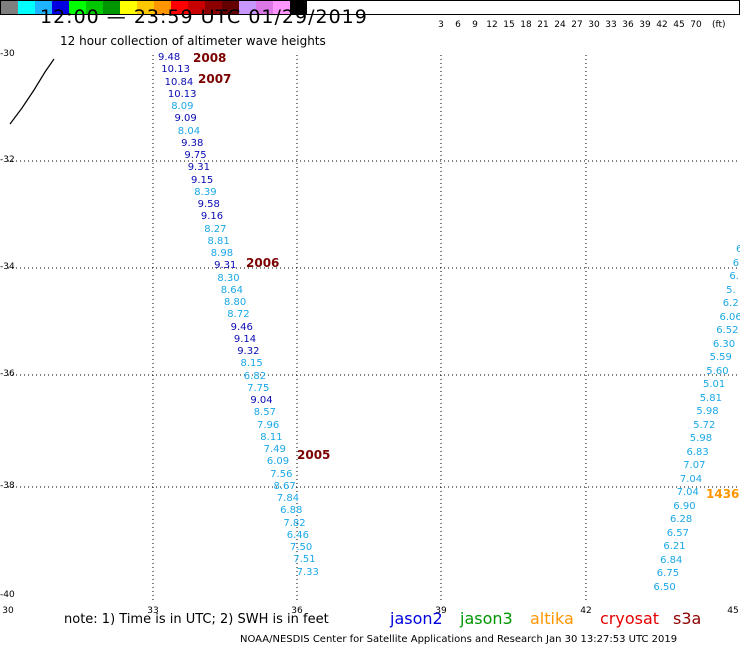 The image size is (740, 650). Describe the element at coordinates (179, 82) in the screenshot. I see `wave-height-reading: 10.84` at that location.